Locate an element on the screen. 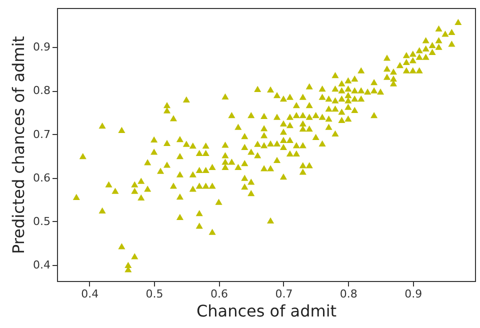 The width and height of the screenshot is (480, 328). y-tick-label: 0.7 is located at coordinates (41, 134).